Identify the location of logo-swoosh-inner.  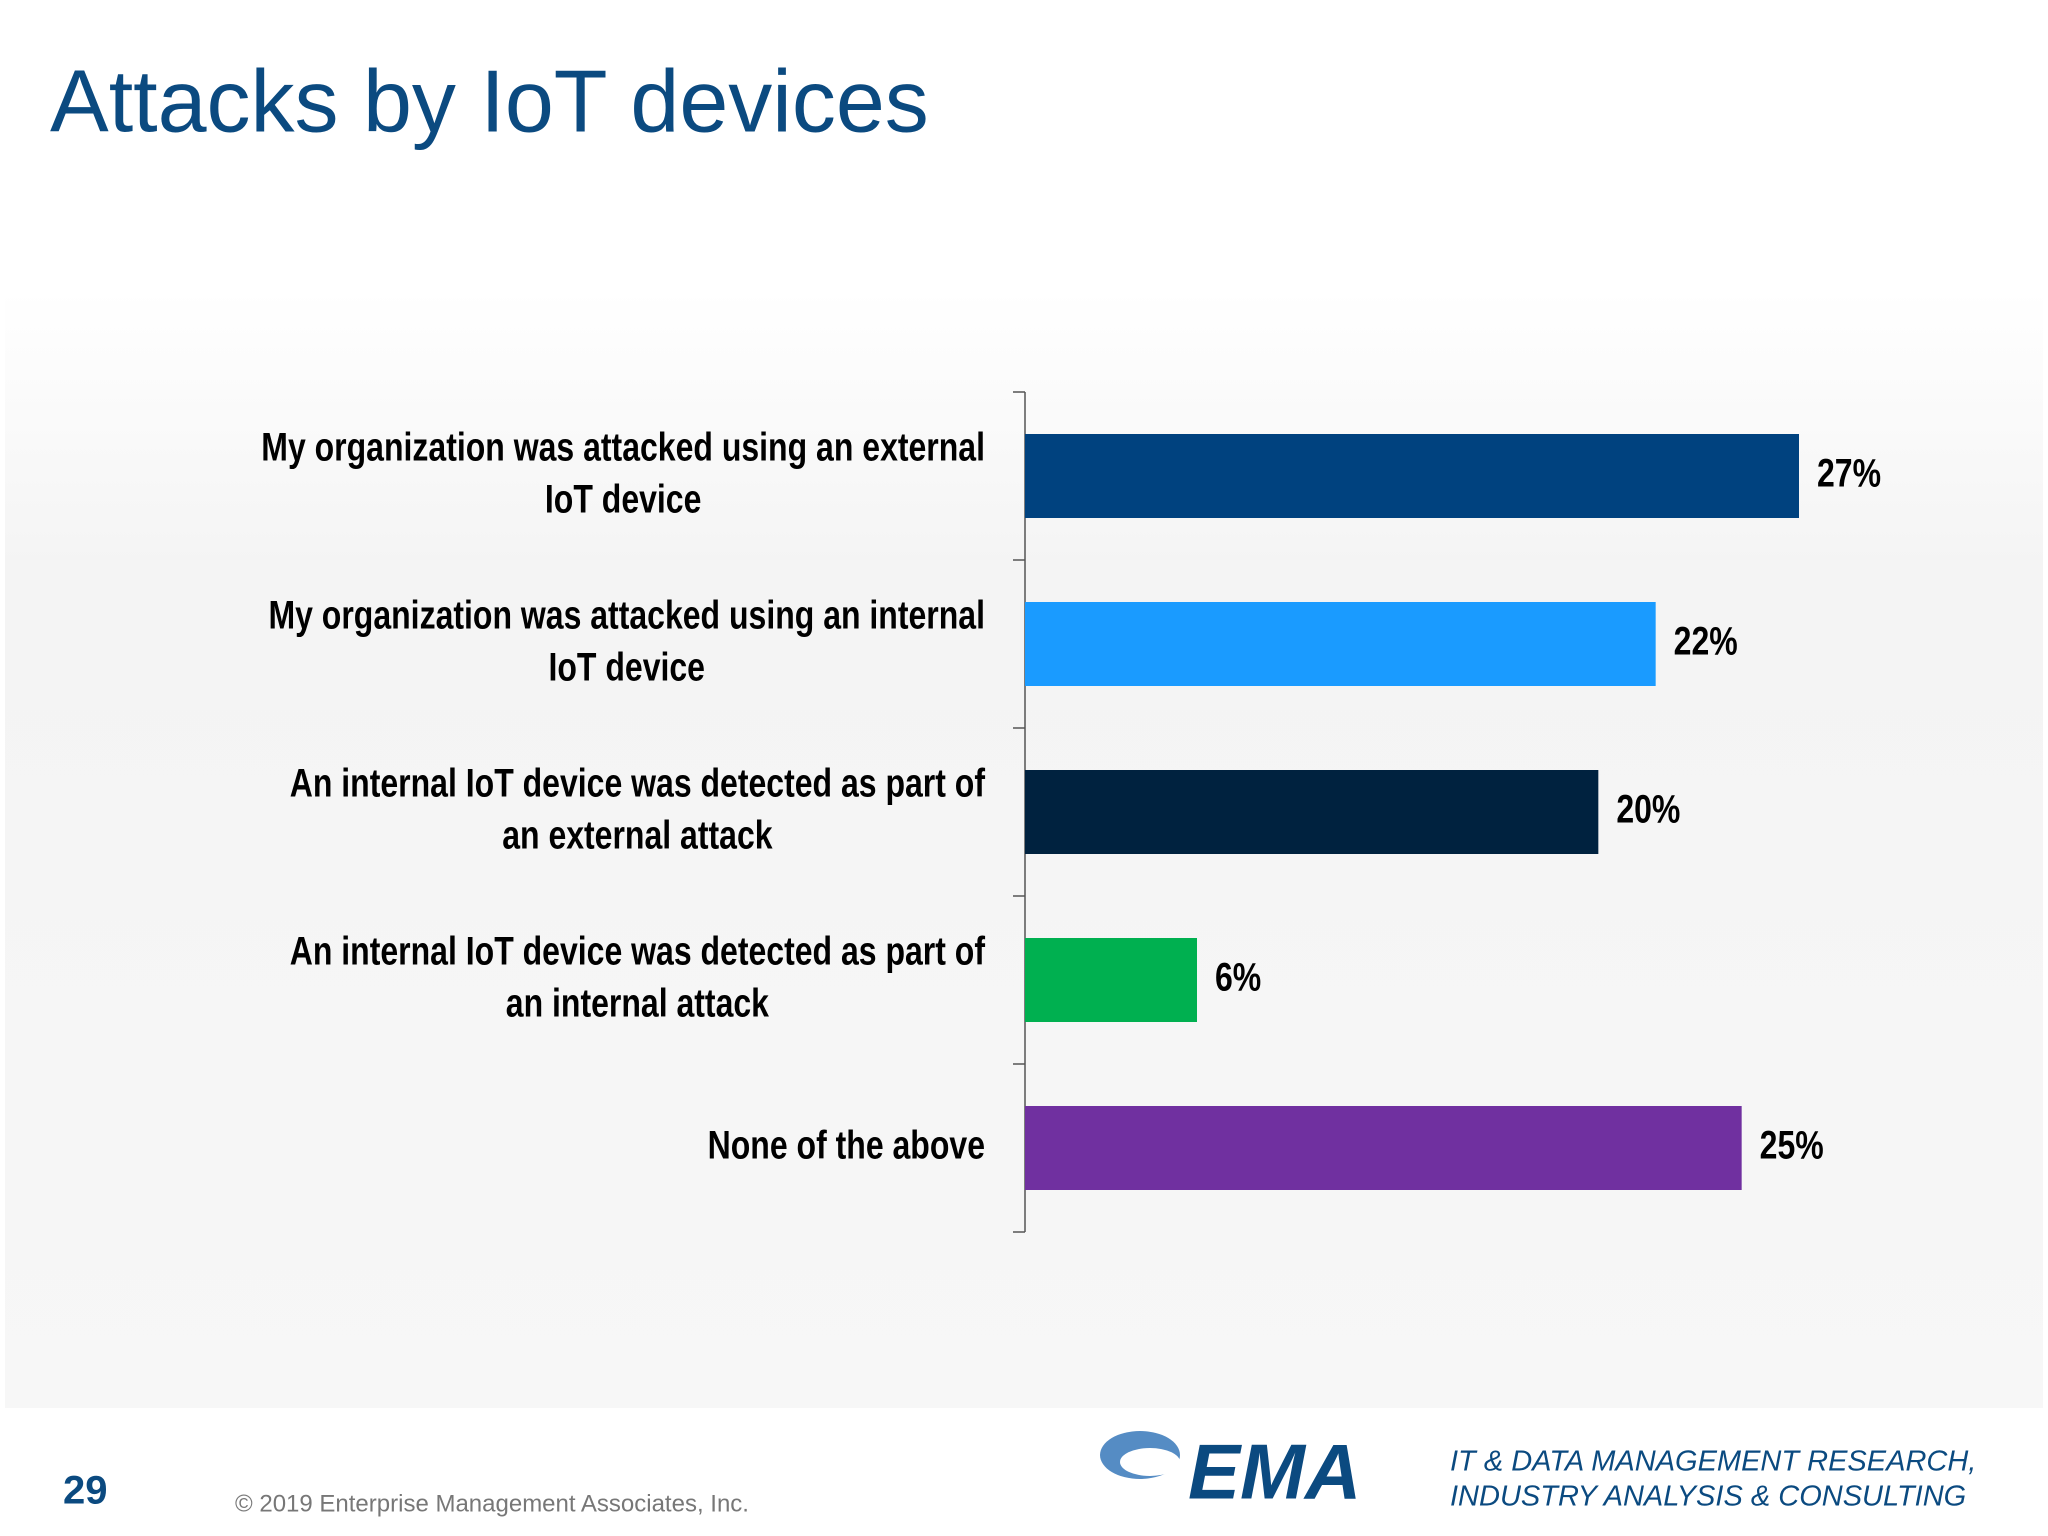
(1150, 1462).